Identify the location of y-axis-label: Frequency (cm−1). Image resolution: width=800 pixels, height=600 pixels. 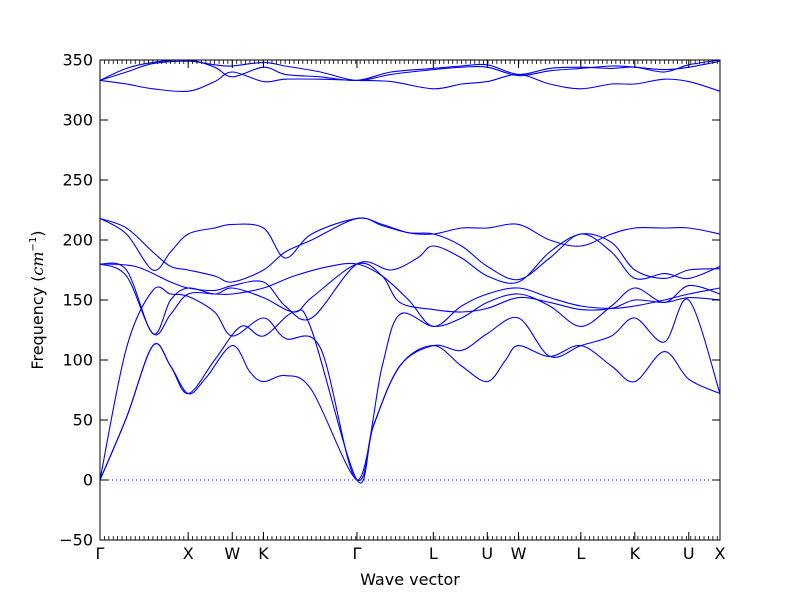
(37, 299).